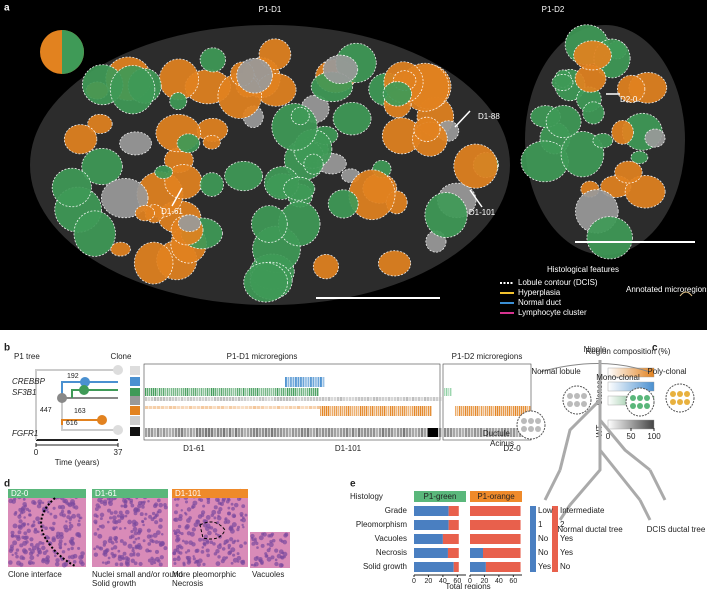  Describe the element at coordinates (348, 448) in the screenshot. I see `region-label: D1-101` at that location.